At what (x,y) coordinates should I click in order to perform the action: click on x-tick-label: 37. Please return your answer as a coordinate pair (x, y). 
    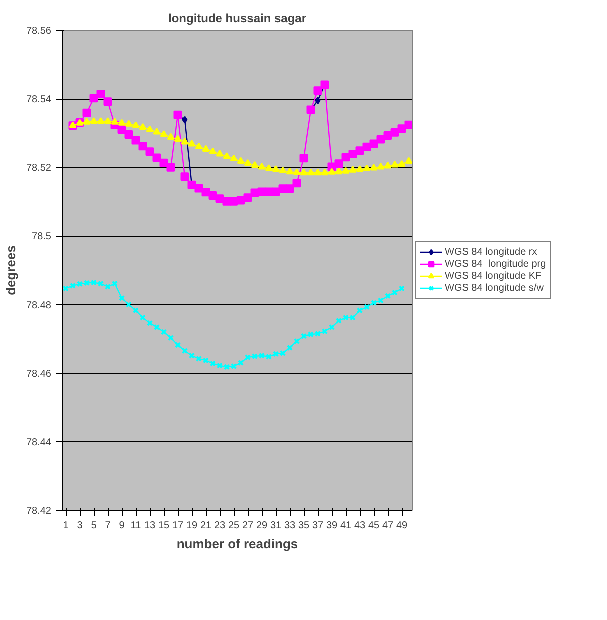
    Looking at the image, I should click on (318, 526).